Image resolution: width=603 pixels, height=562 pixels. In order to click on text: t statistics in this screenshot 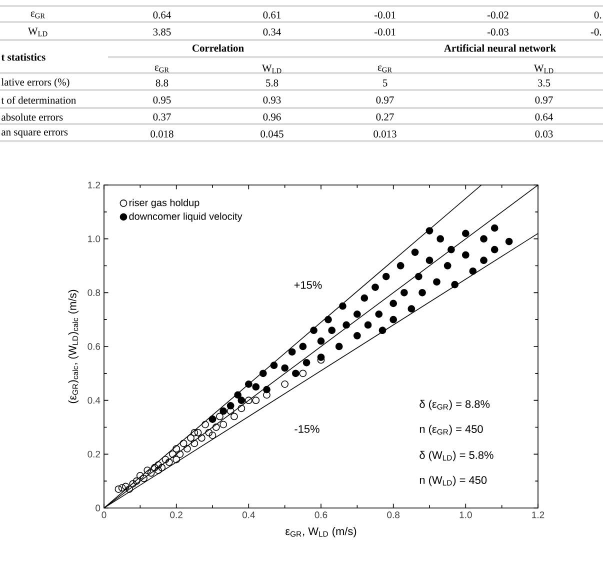, I will do `click(23, 57)`.